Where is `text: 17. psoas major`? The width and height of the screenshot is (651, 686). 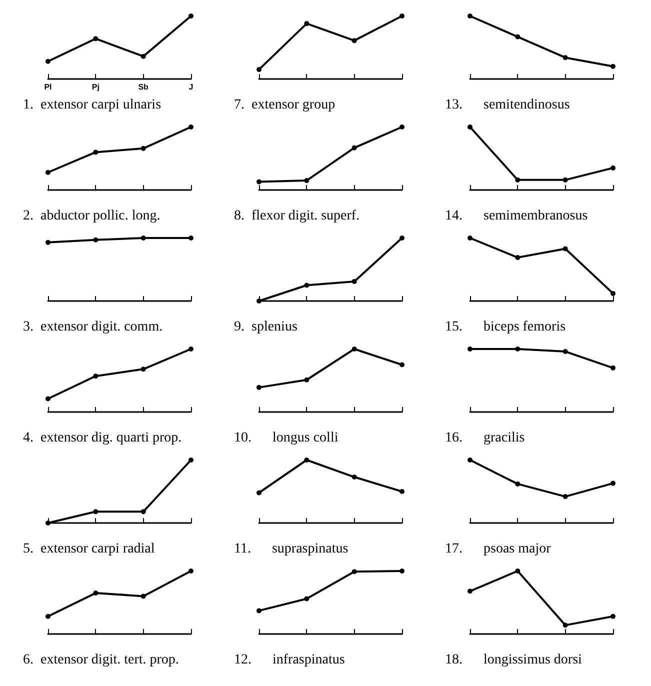
text: 17. psoas major is located at coordinates (498, 549).